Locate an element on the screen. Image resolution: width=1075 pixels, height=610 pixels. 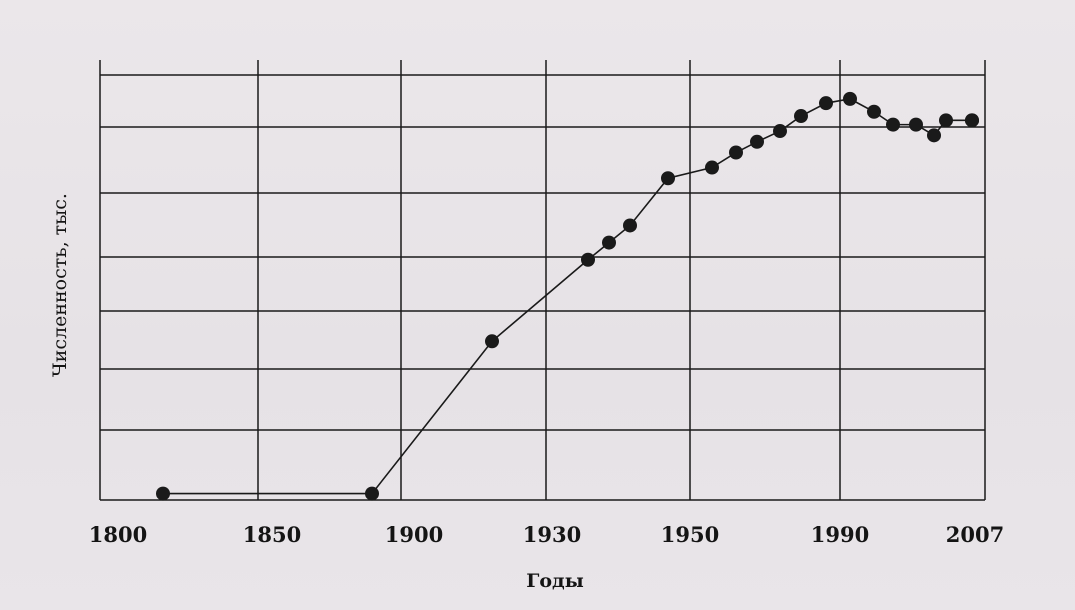
x-tick-label: 1990 is located at coordinates (840, 534).